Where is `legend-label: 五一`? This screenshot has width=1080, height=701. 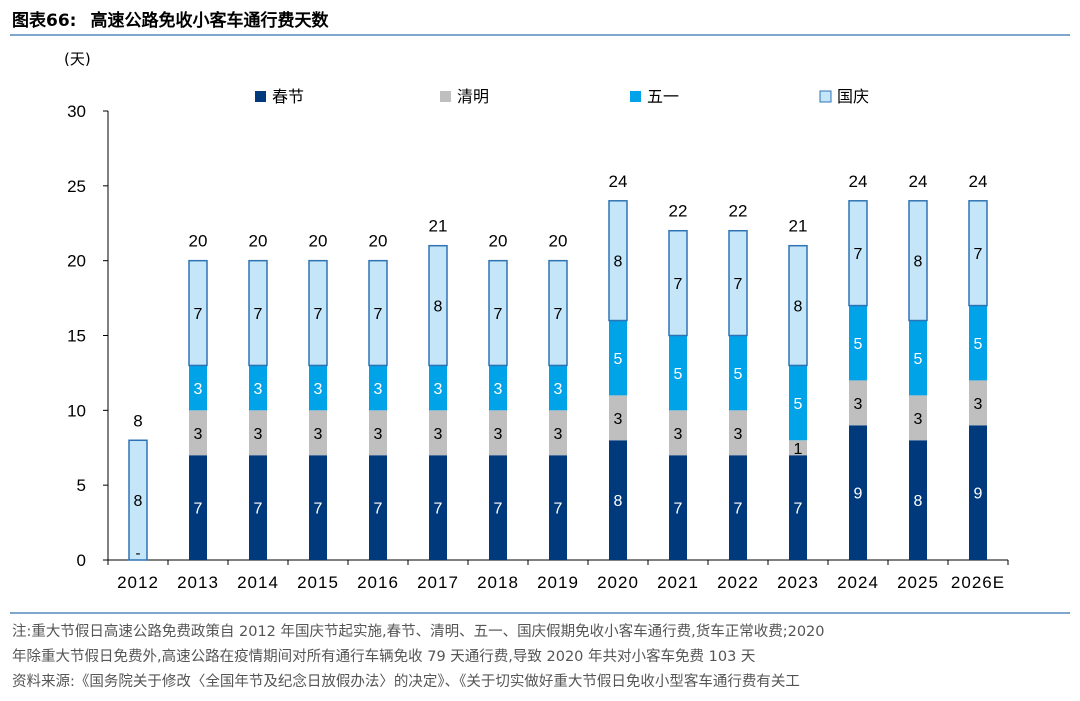
legend-label: 五一 is located at coordinates (663, 96).